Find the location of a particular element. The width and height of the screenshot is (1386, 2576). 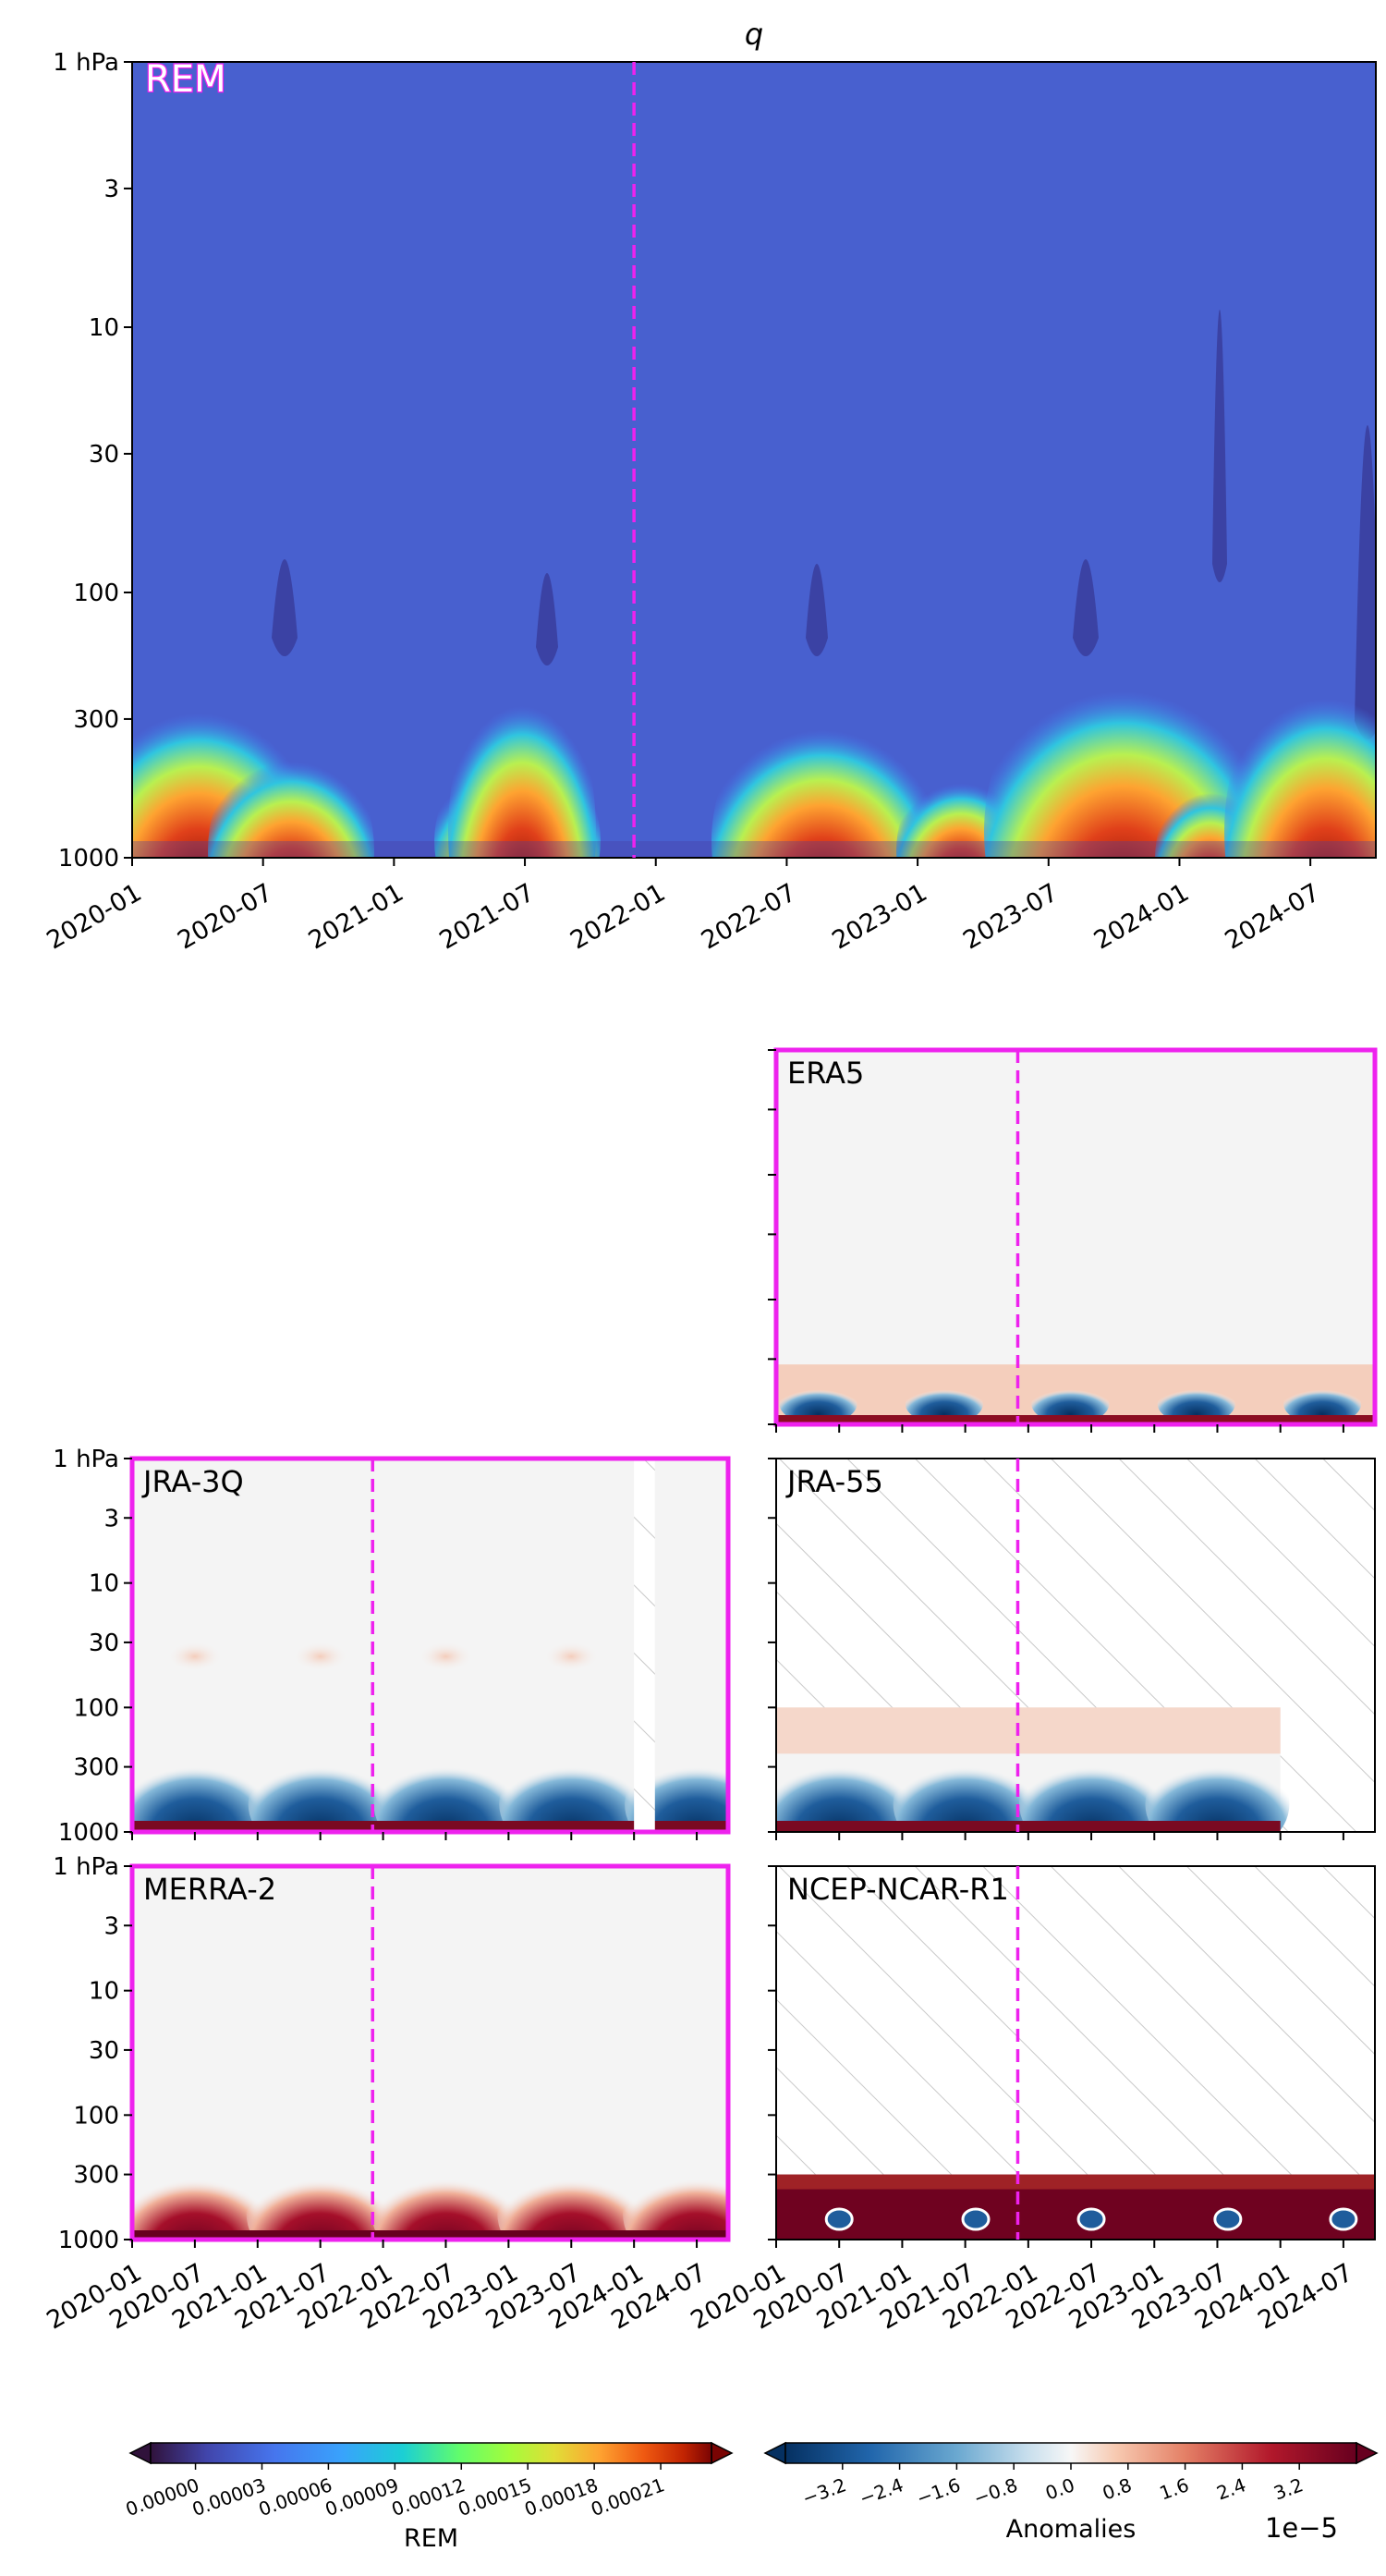

rem-y-tick-label: 3 is located at coordinates (111, 189).